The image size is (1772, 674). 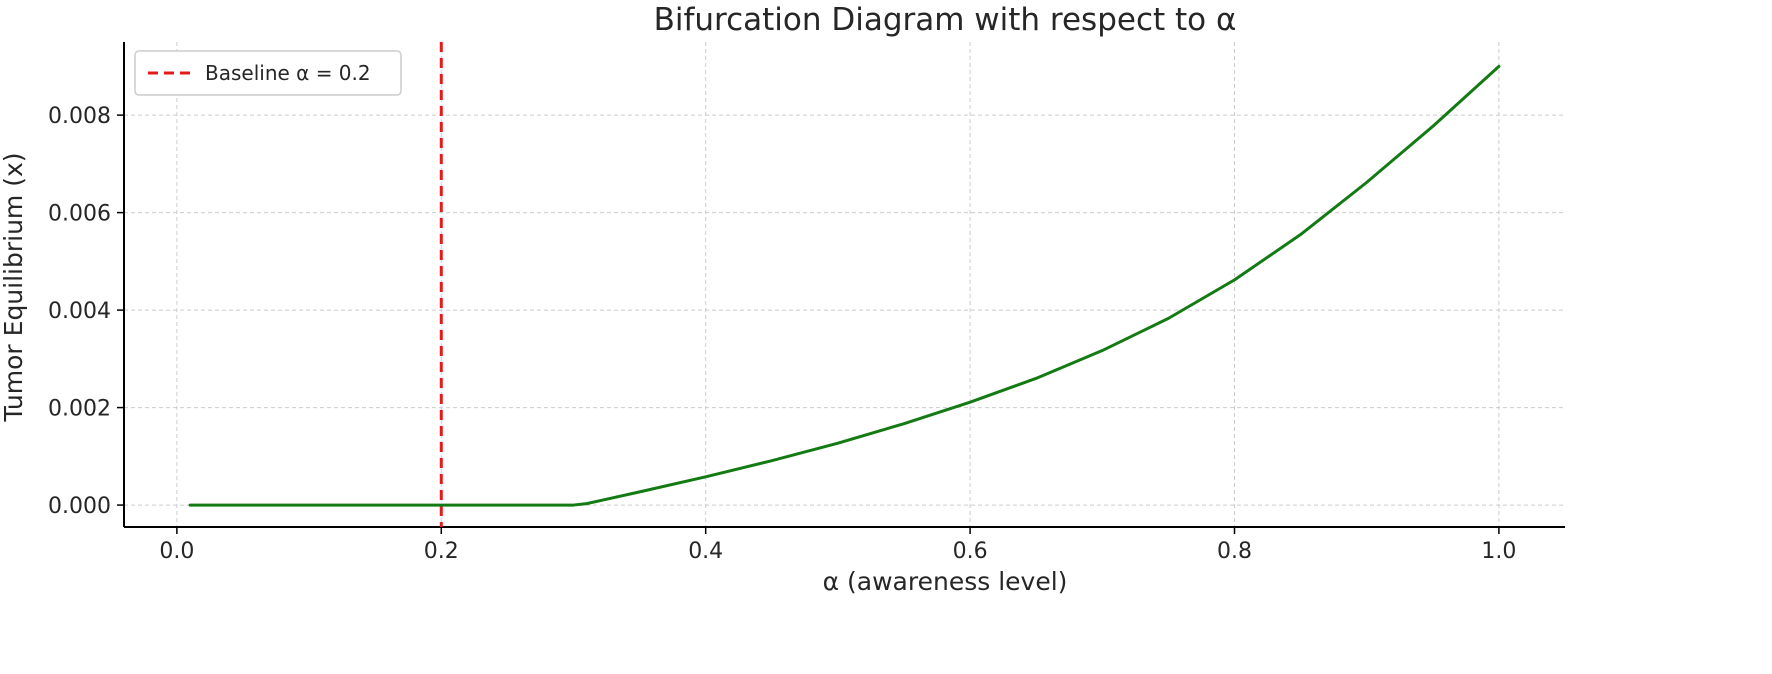 What do you see at coordinates (79, 214) in the screenshot?
I see `y-tick-label-3: 0.006` at bounding box center [79, 214].